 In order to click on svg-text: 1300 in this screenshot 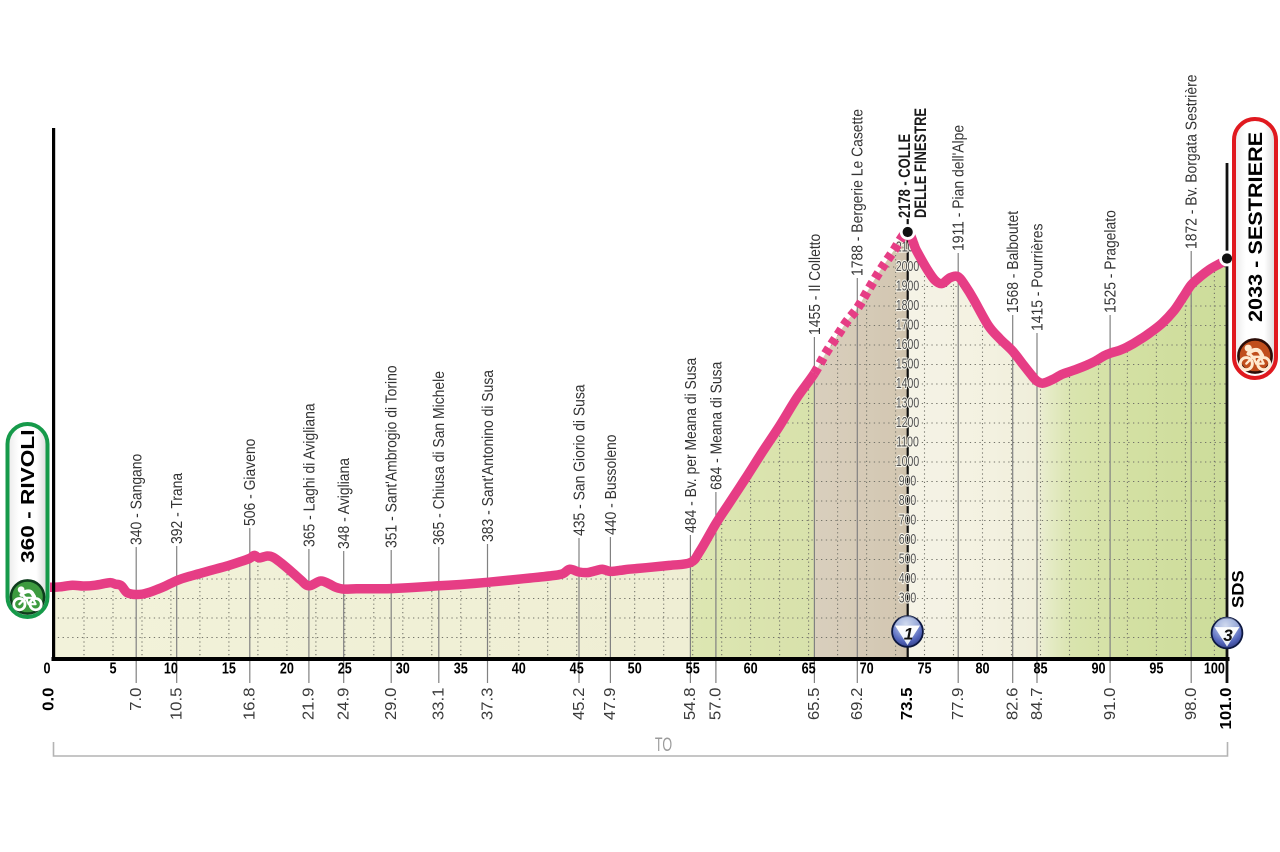, I will do `click(907, 402)`.